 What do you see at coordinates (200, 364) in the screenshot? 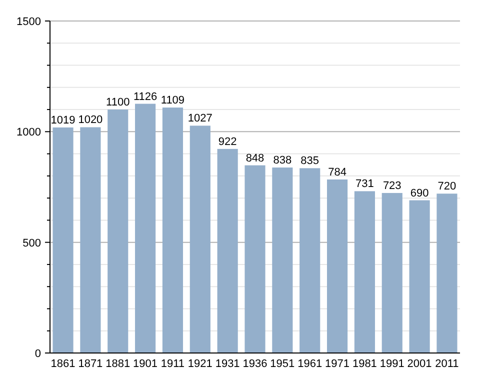
I see `x-tick-label: 1921` at bounding box center [200, 364].